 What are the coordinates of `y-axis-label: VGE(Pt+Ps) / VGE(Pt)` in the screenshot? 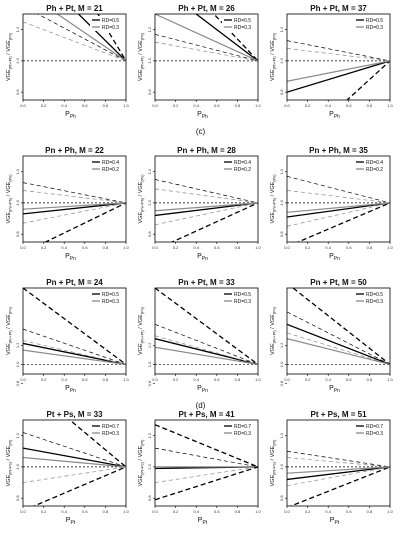 It's located at (273, 462).